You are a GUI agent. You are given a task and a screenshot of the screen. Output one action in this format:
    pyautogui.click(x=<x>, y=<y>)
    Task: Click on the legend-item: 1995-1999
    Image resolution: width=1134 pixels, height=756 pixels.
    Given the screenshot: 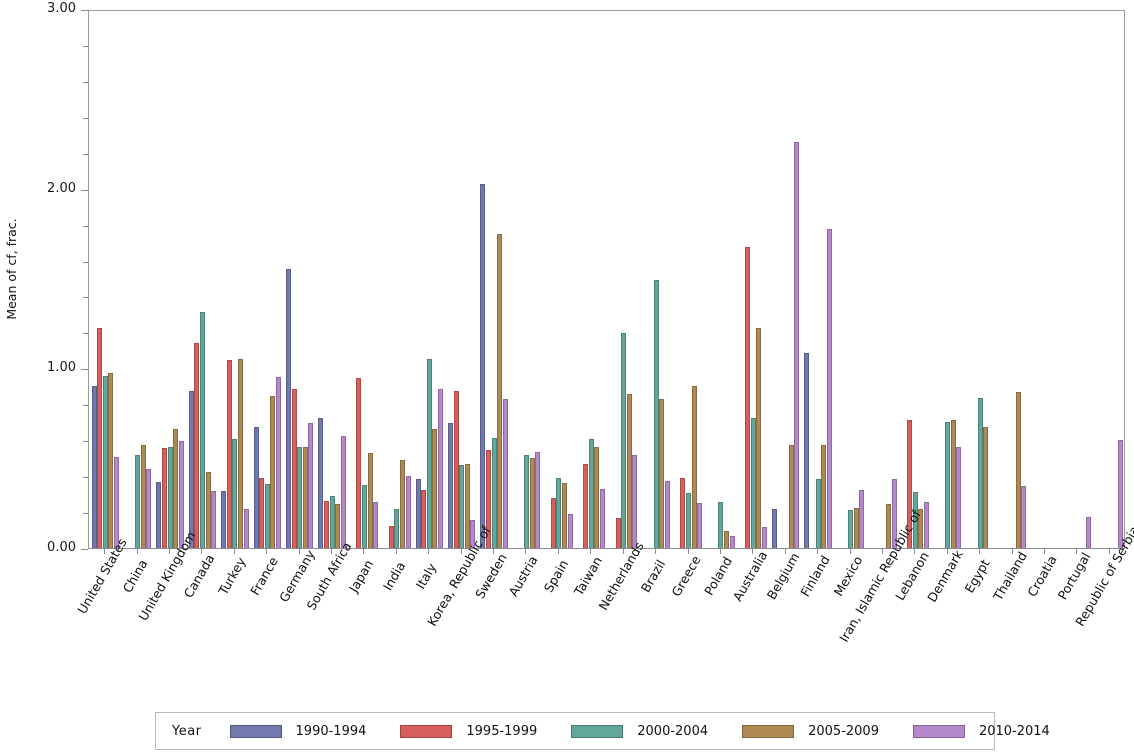 What is the action you would take?
    pyautogui.click(x=468, y=731)
    